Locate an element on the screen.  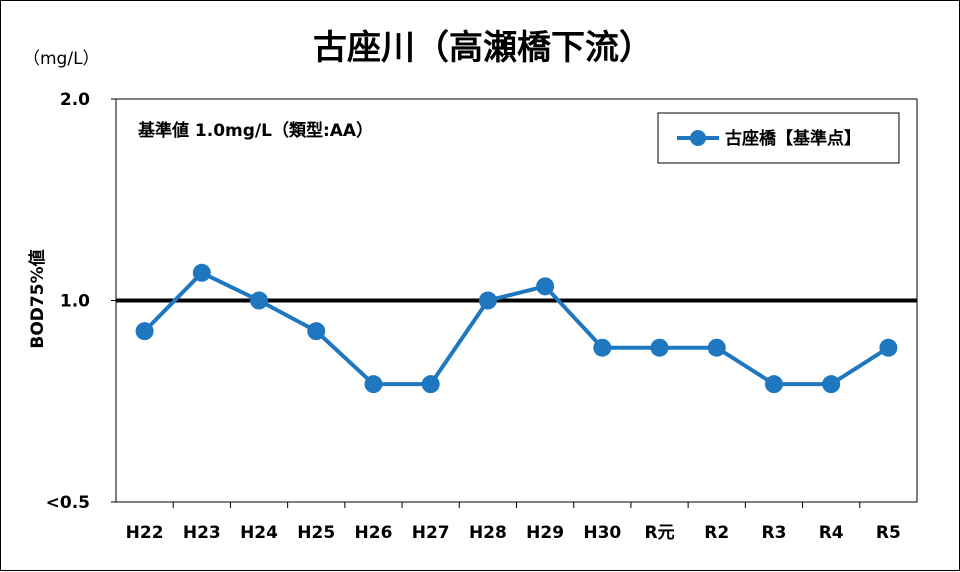
x-tick-label: H23 is located at coordinates (202, 533).